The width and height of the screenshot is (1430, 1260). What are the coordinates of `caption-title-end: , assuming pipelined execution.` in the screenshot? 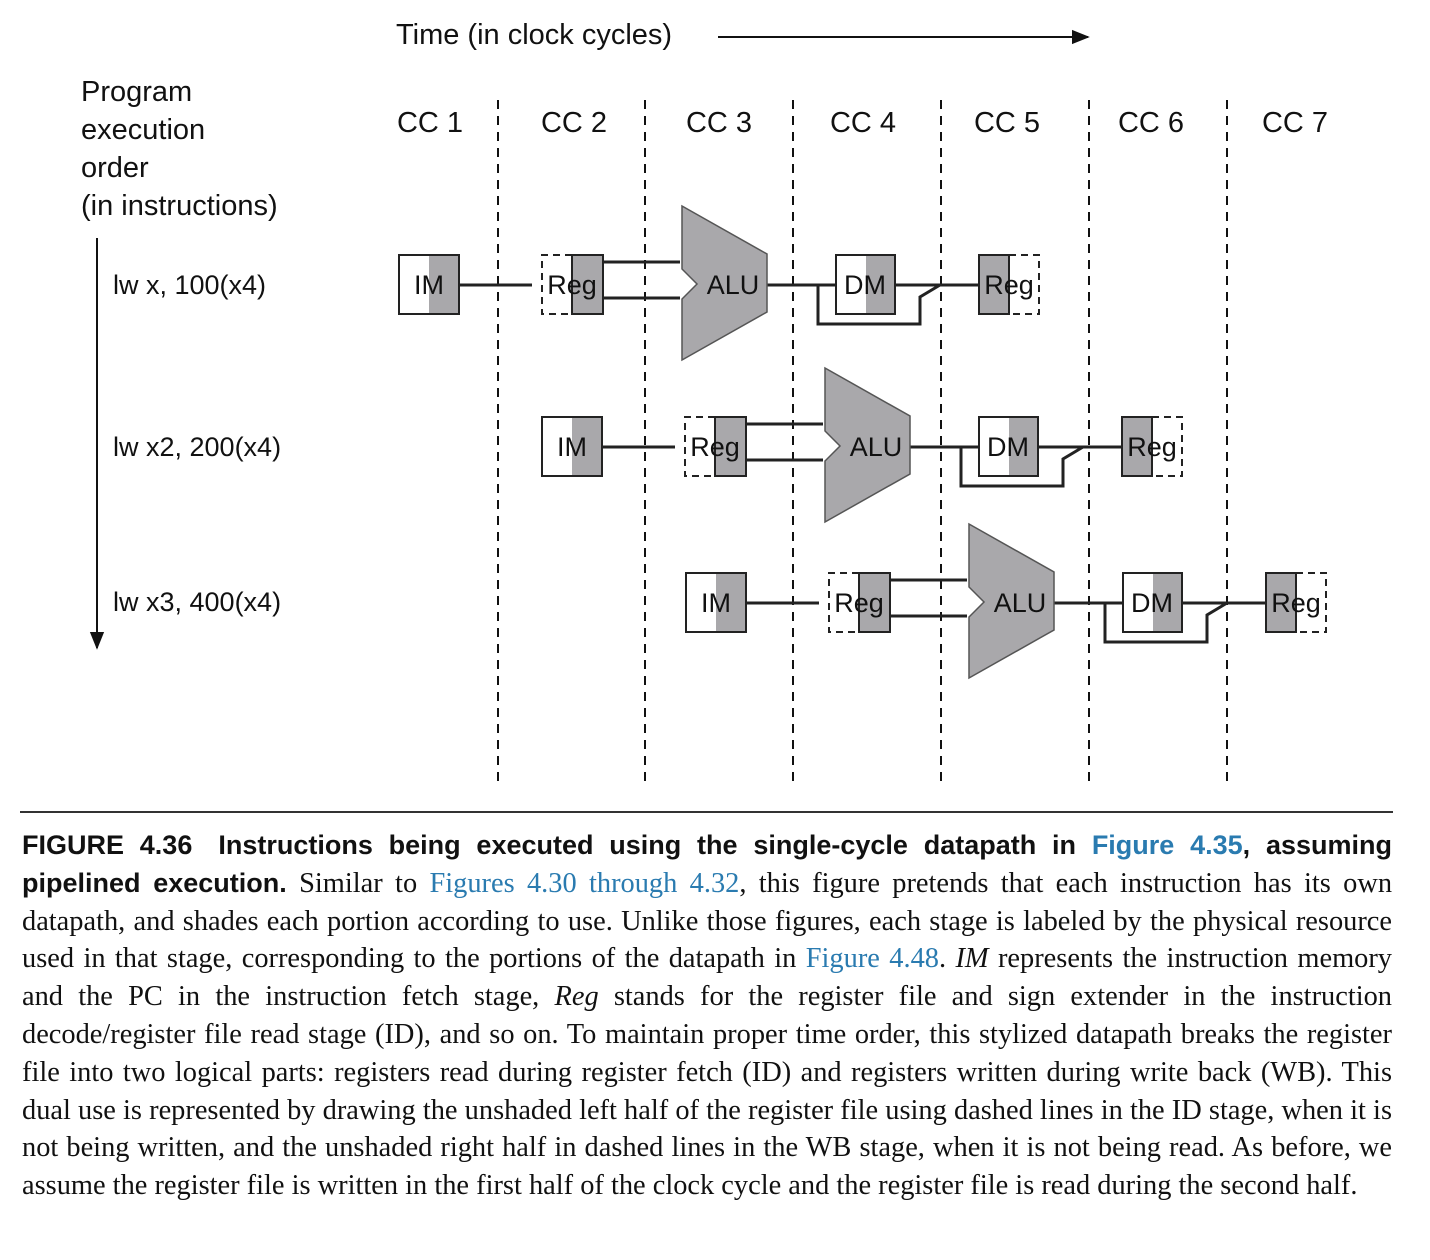 It's located at (707, 864).